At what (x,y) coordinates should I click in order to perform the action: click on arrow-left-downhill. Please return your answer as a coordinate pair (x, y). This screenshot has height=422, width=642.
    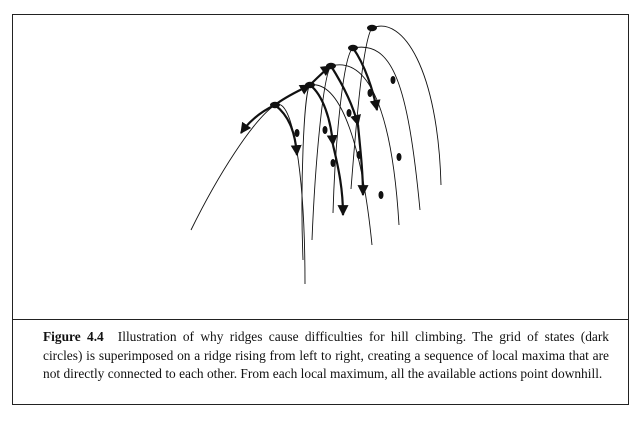
    Looking at the image, I should click on (258, 119).